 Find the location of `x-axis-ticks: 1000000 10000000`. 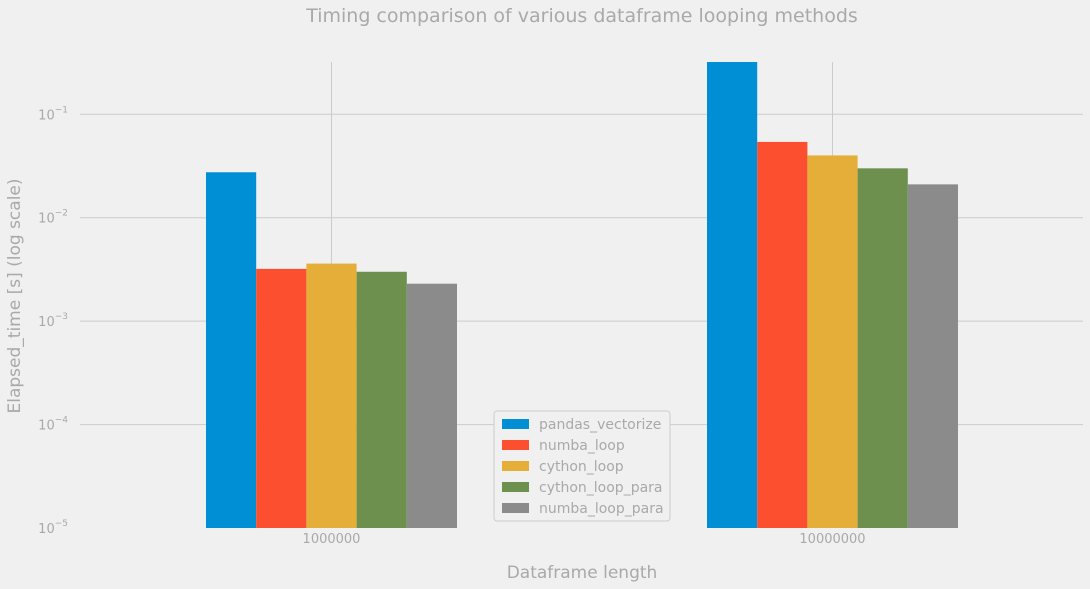

x-axis-ticks: 1000000 10000000 is located at coordinates (584, 539).